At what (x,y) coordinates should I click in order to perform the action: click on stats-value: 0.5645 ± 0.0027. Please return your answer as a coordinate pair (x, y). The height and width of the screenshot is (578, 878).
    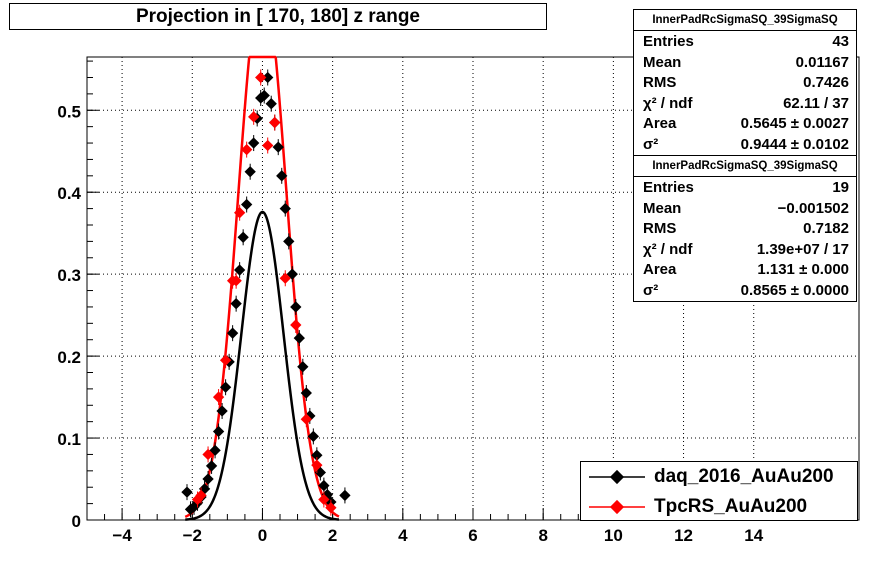
    Looking at the image, I should click on (794, 124).